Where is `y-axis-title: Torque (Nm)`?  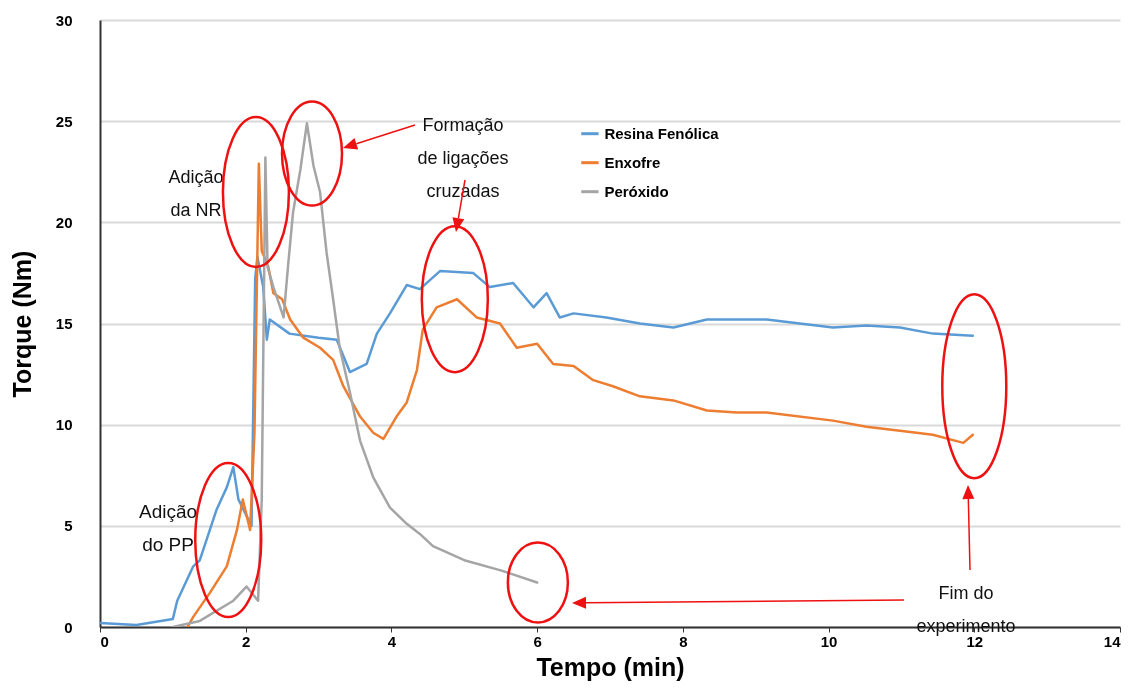
y-axis-title: Torque (Nm) is located at coordinates (21, 324).